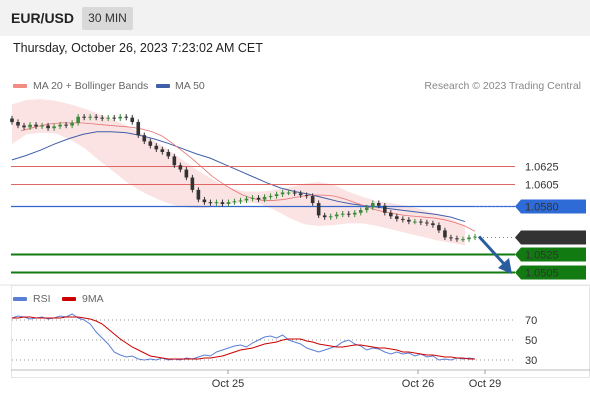 The width and height of the screenshot is (590, 400). Describe the element at coordinates (93, 299) in the screenshot. I see `rsi-ma-legend-label: 9MA` at that location.